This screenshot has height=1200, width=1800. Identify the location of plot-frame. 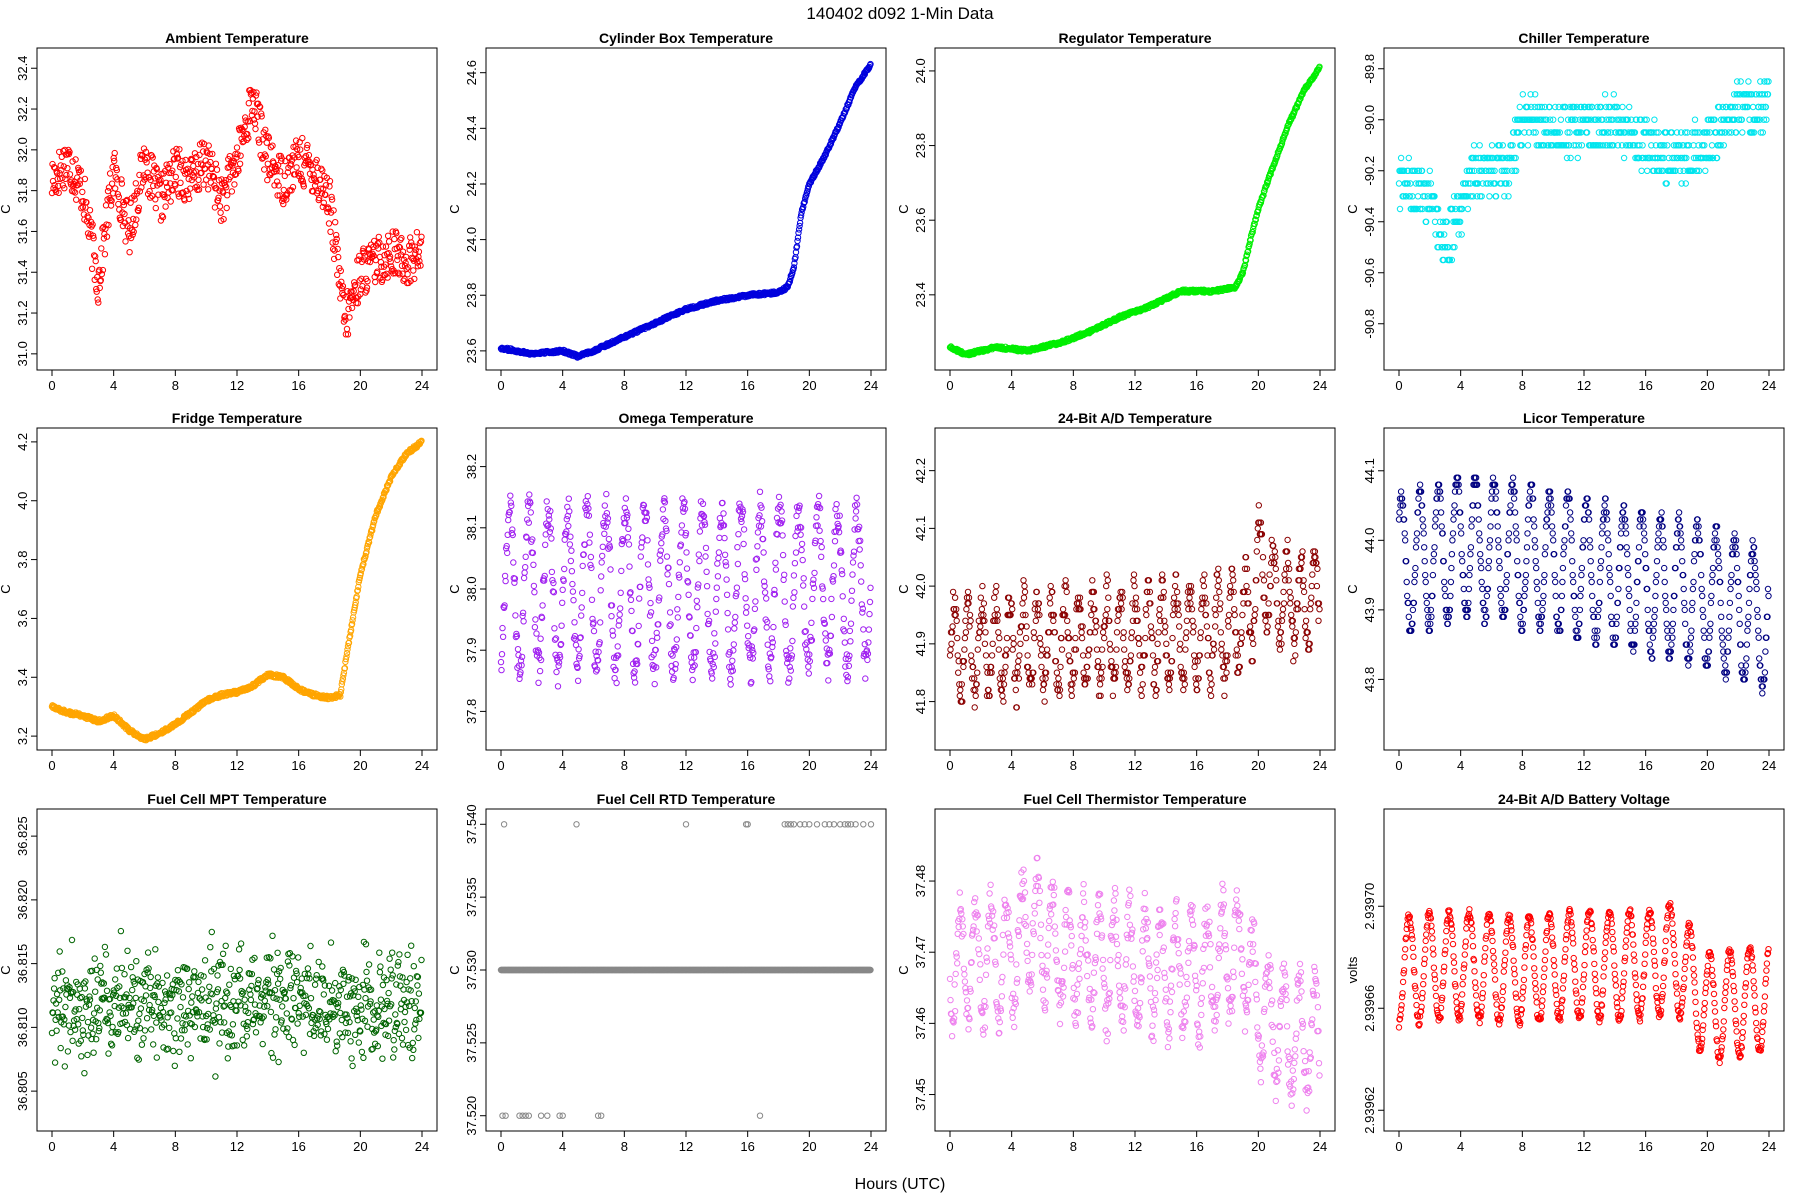
(237, 589).